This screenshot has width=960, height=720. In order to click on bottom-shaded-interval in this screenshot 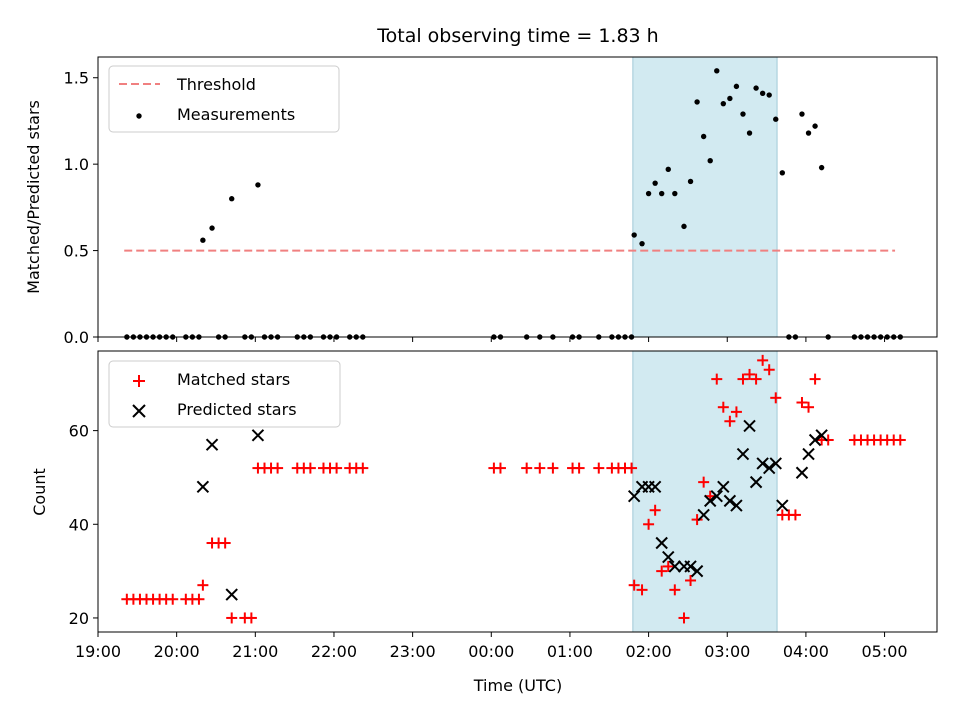, I will do `click(705, 491)`.